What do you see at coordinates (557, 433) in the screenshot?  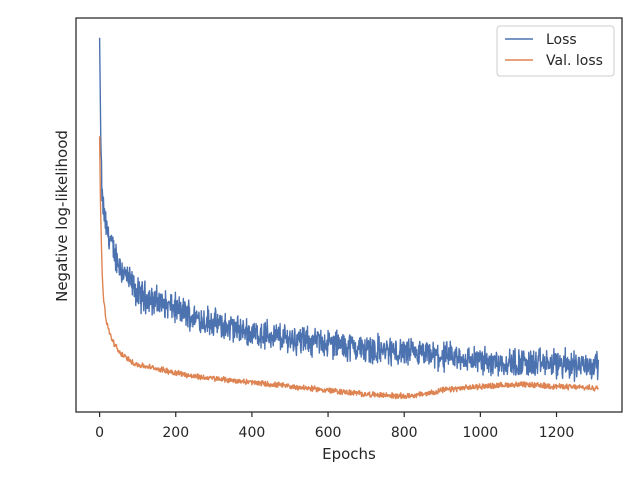 I see `x-tick-label: 1200` at bounding box center [557, 433].